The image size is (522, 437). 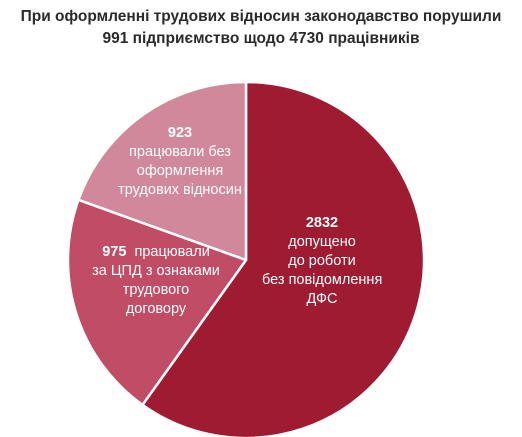 What do you see at coordinates (156, 290) in the screenshot?
I see `slice-text-975-line-3: трудового` at bounding box center [156, 290].